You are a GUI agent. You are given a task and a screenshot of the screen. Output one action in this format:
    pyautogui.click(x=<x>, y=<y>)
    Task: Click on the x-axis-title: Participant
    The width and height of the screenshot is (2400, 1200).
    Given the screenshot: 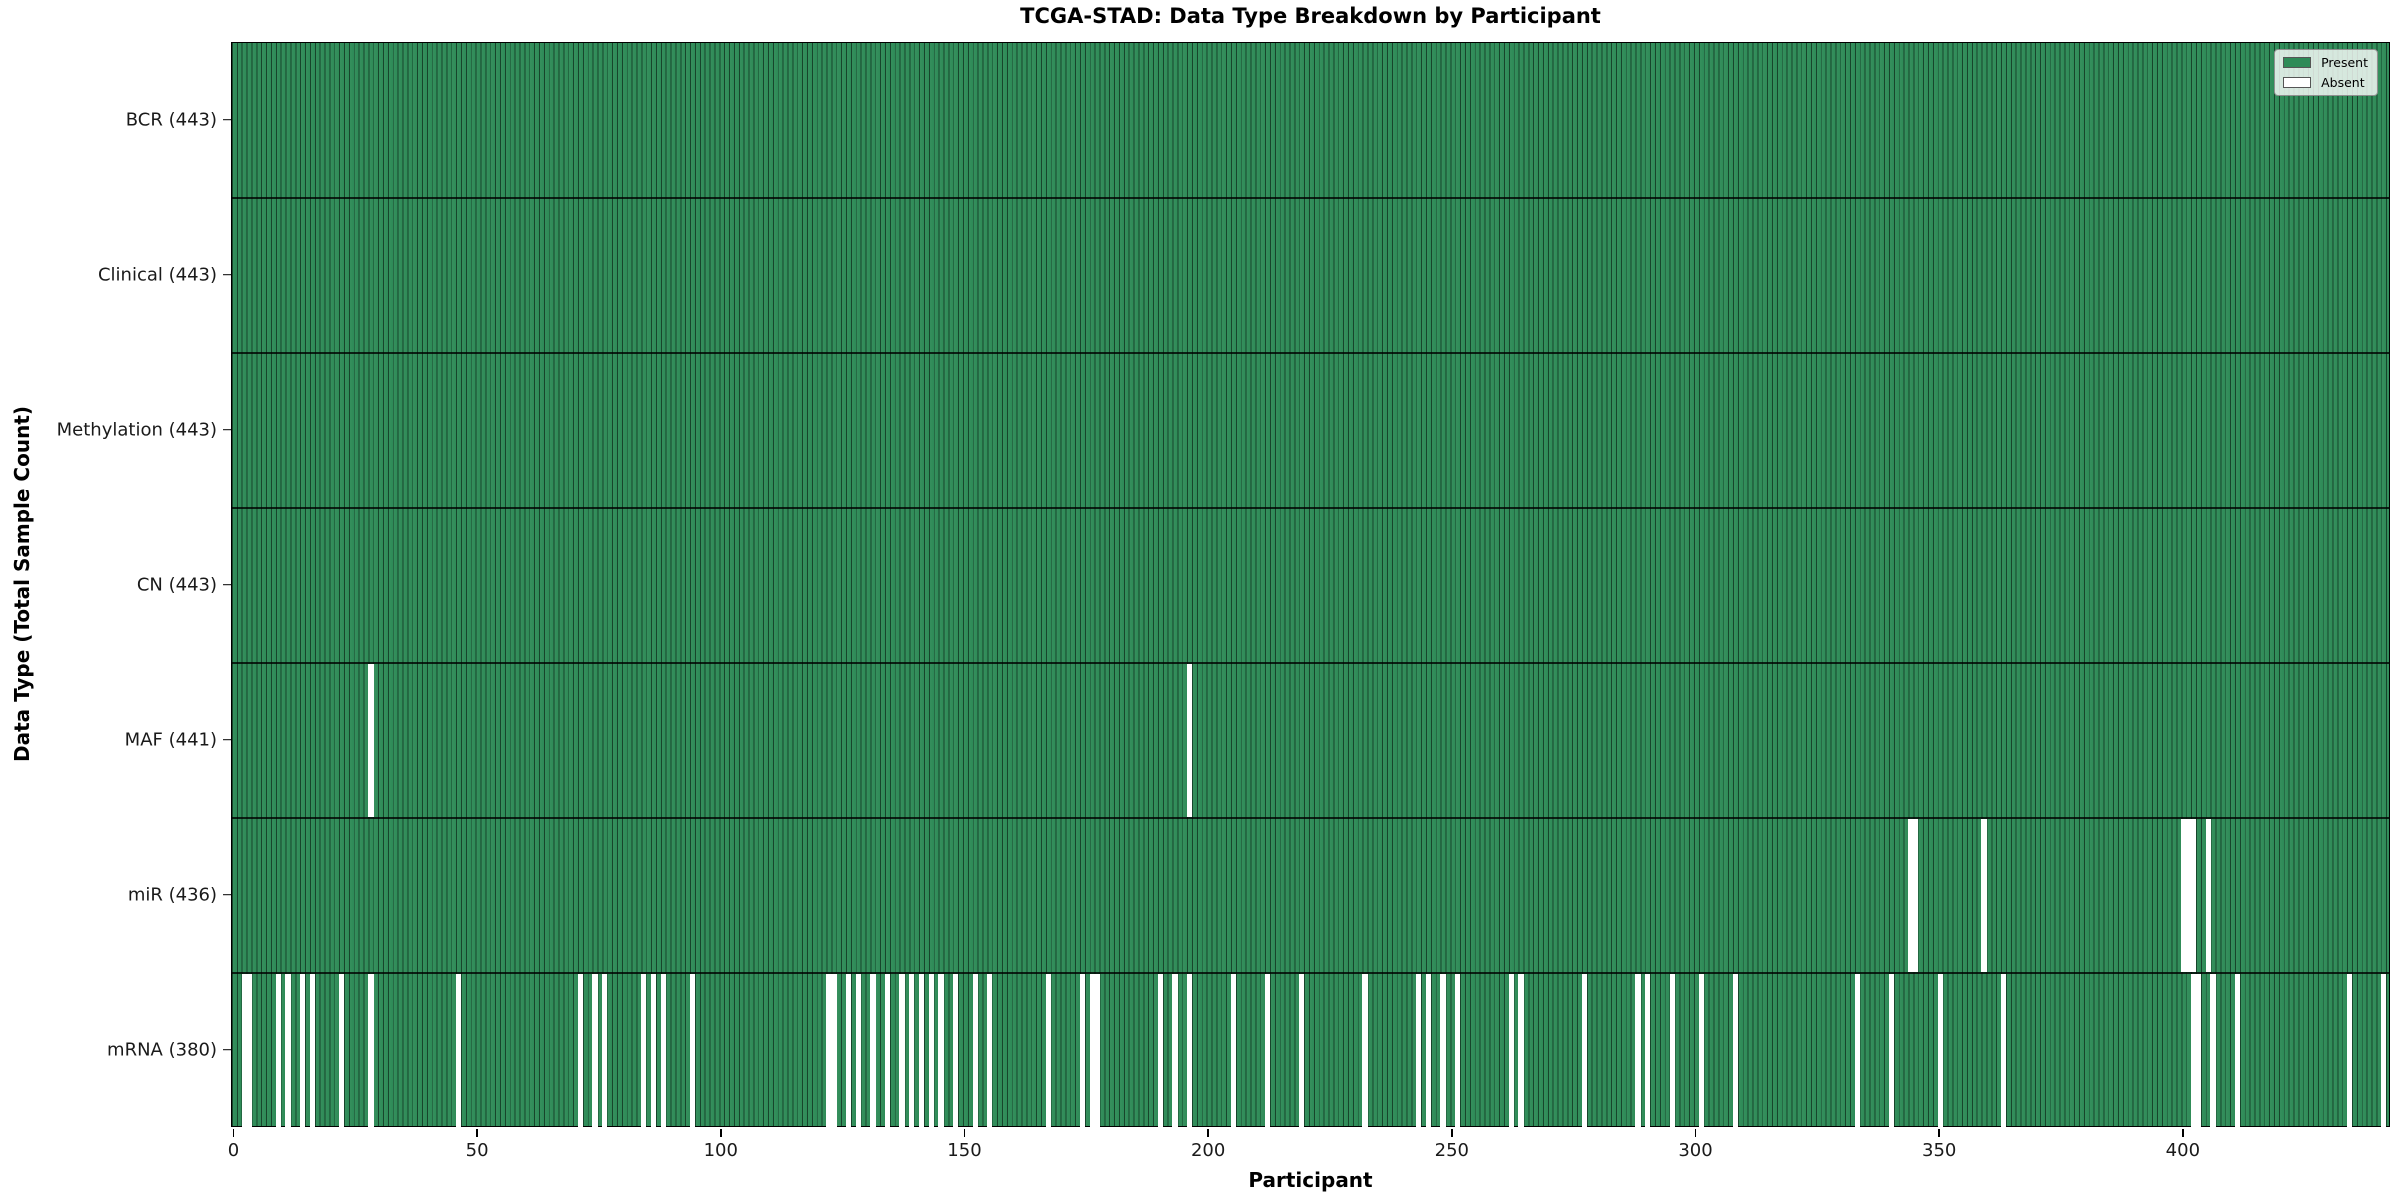 What is the action you would take?
    pyautogui.click(x=1310, y=1180)
    